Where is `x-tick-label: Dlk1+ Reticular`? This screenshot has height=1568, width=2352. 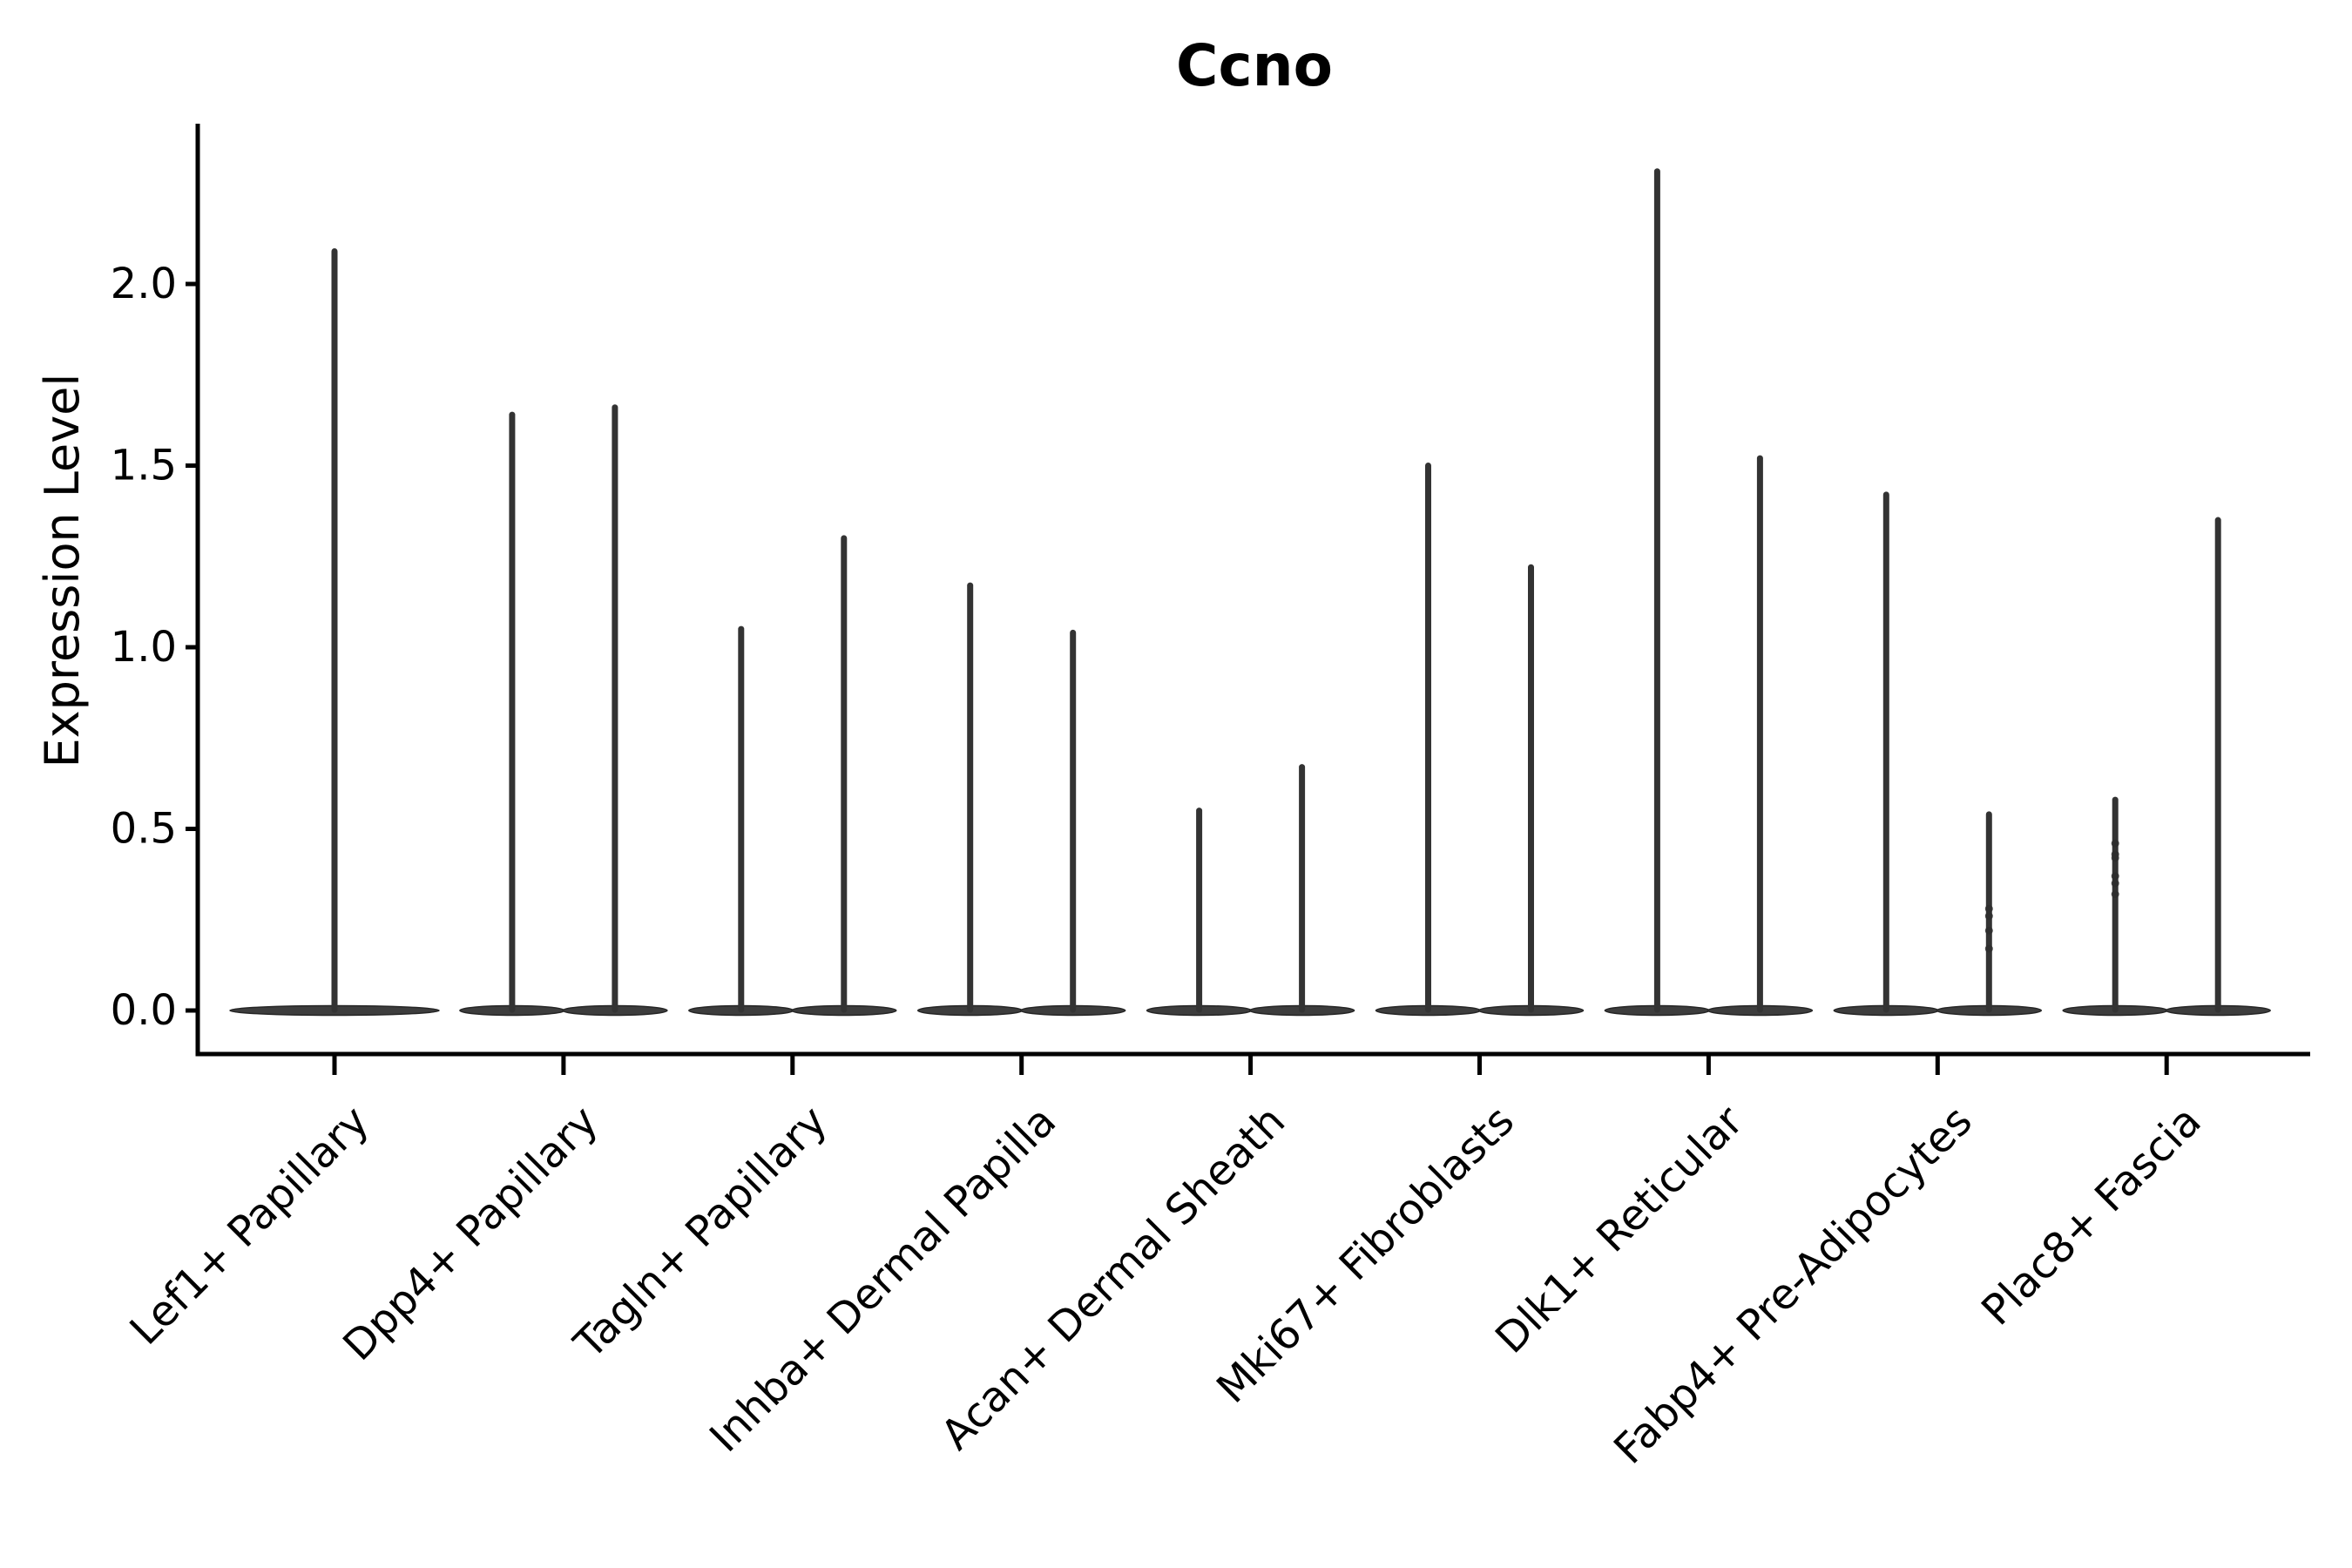
x-tick-label: Dlk1+ Reticular is located at coordinates (1619, 1230).